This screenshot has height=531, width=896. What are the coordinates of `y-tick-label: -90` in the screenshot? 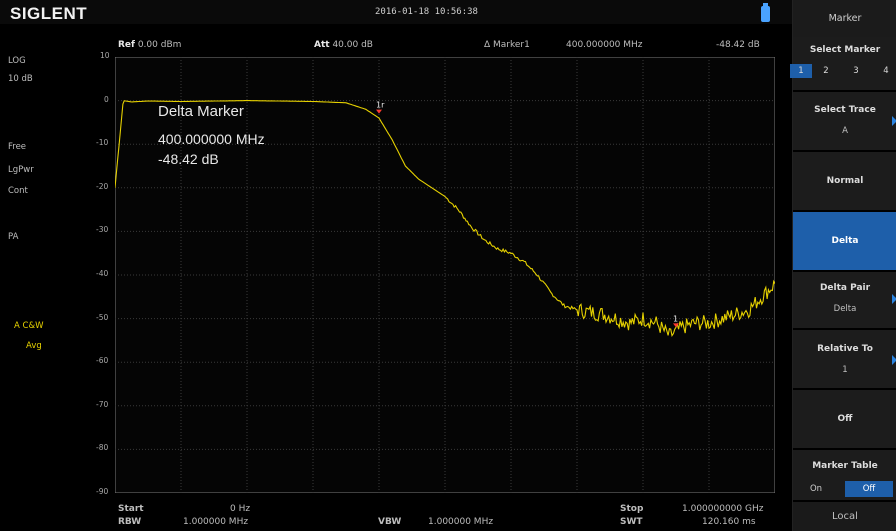 It's located at (102, 491).